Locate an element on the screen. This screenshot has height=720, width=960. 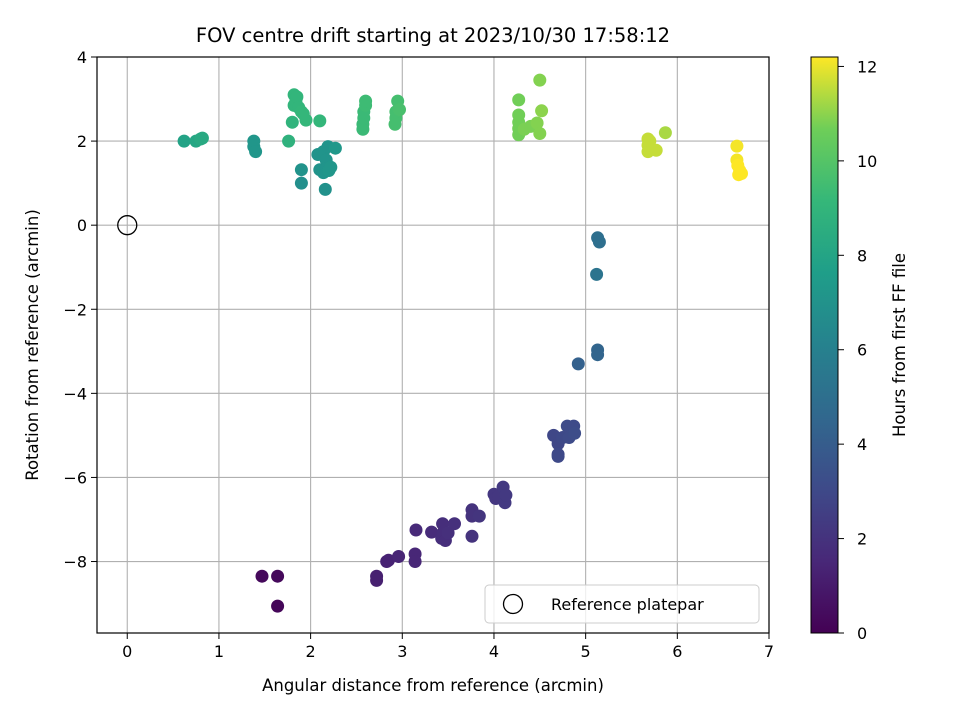
colorbar-tick-label: 2 is located at coordinates (862, 539).